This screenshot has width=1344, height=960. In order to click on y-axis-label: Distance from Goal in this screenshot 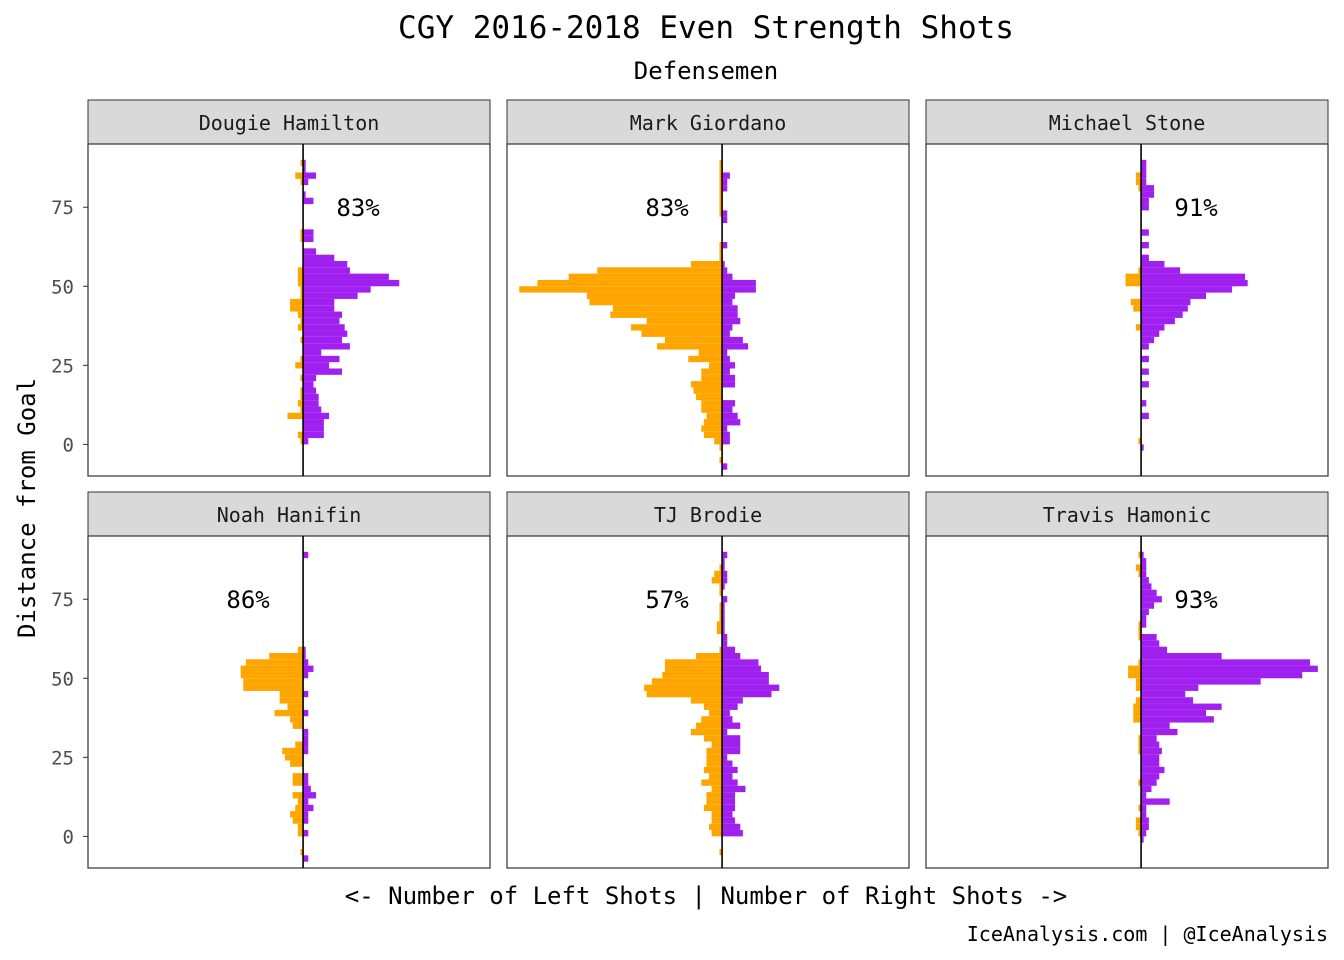, I will do `click(27, 508)`.